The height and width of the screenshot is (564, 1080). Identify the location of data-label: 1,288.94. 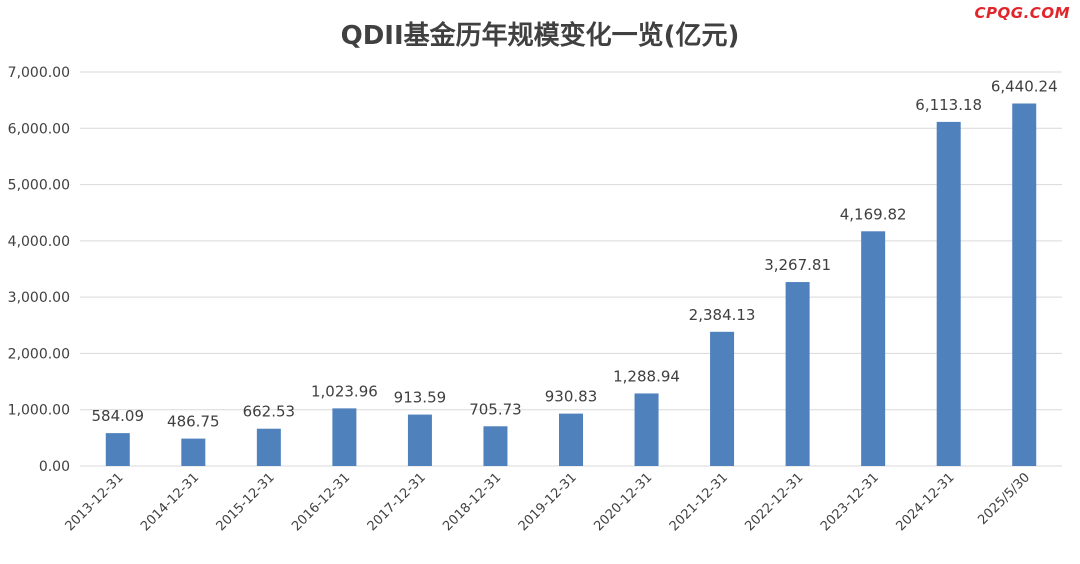
(646, 376).